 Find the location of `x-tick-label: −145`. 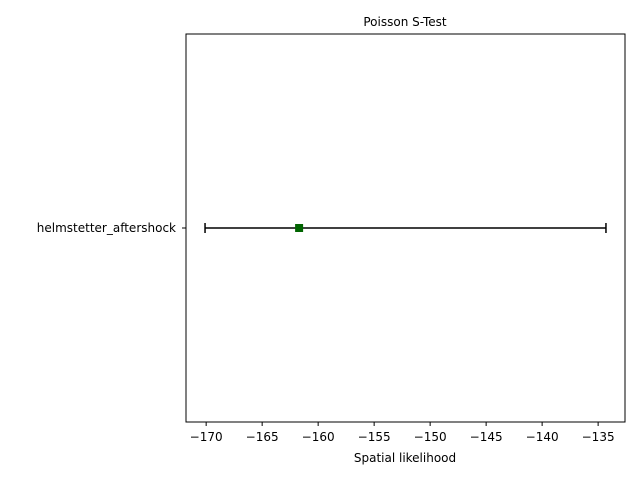

x-tick-label: −145 is located at coordinates (486, 437).